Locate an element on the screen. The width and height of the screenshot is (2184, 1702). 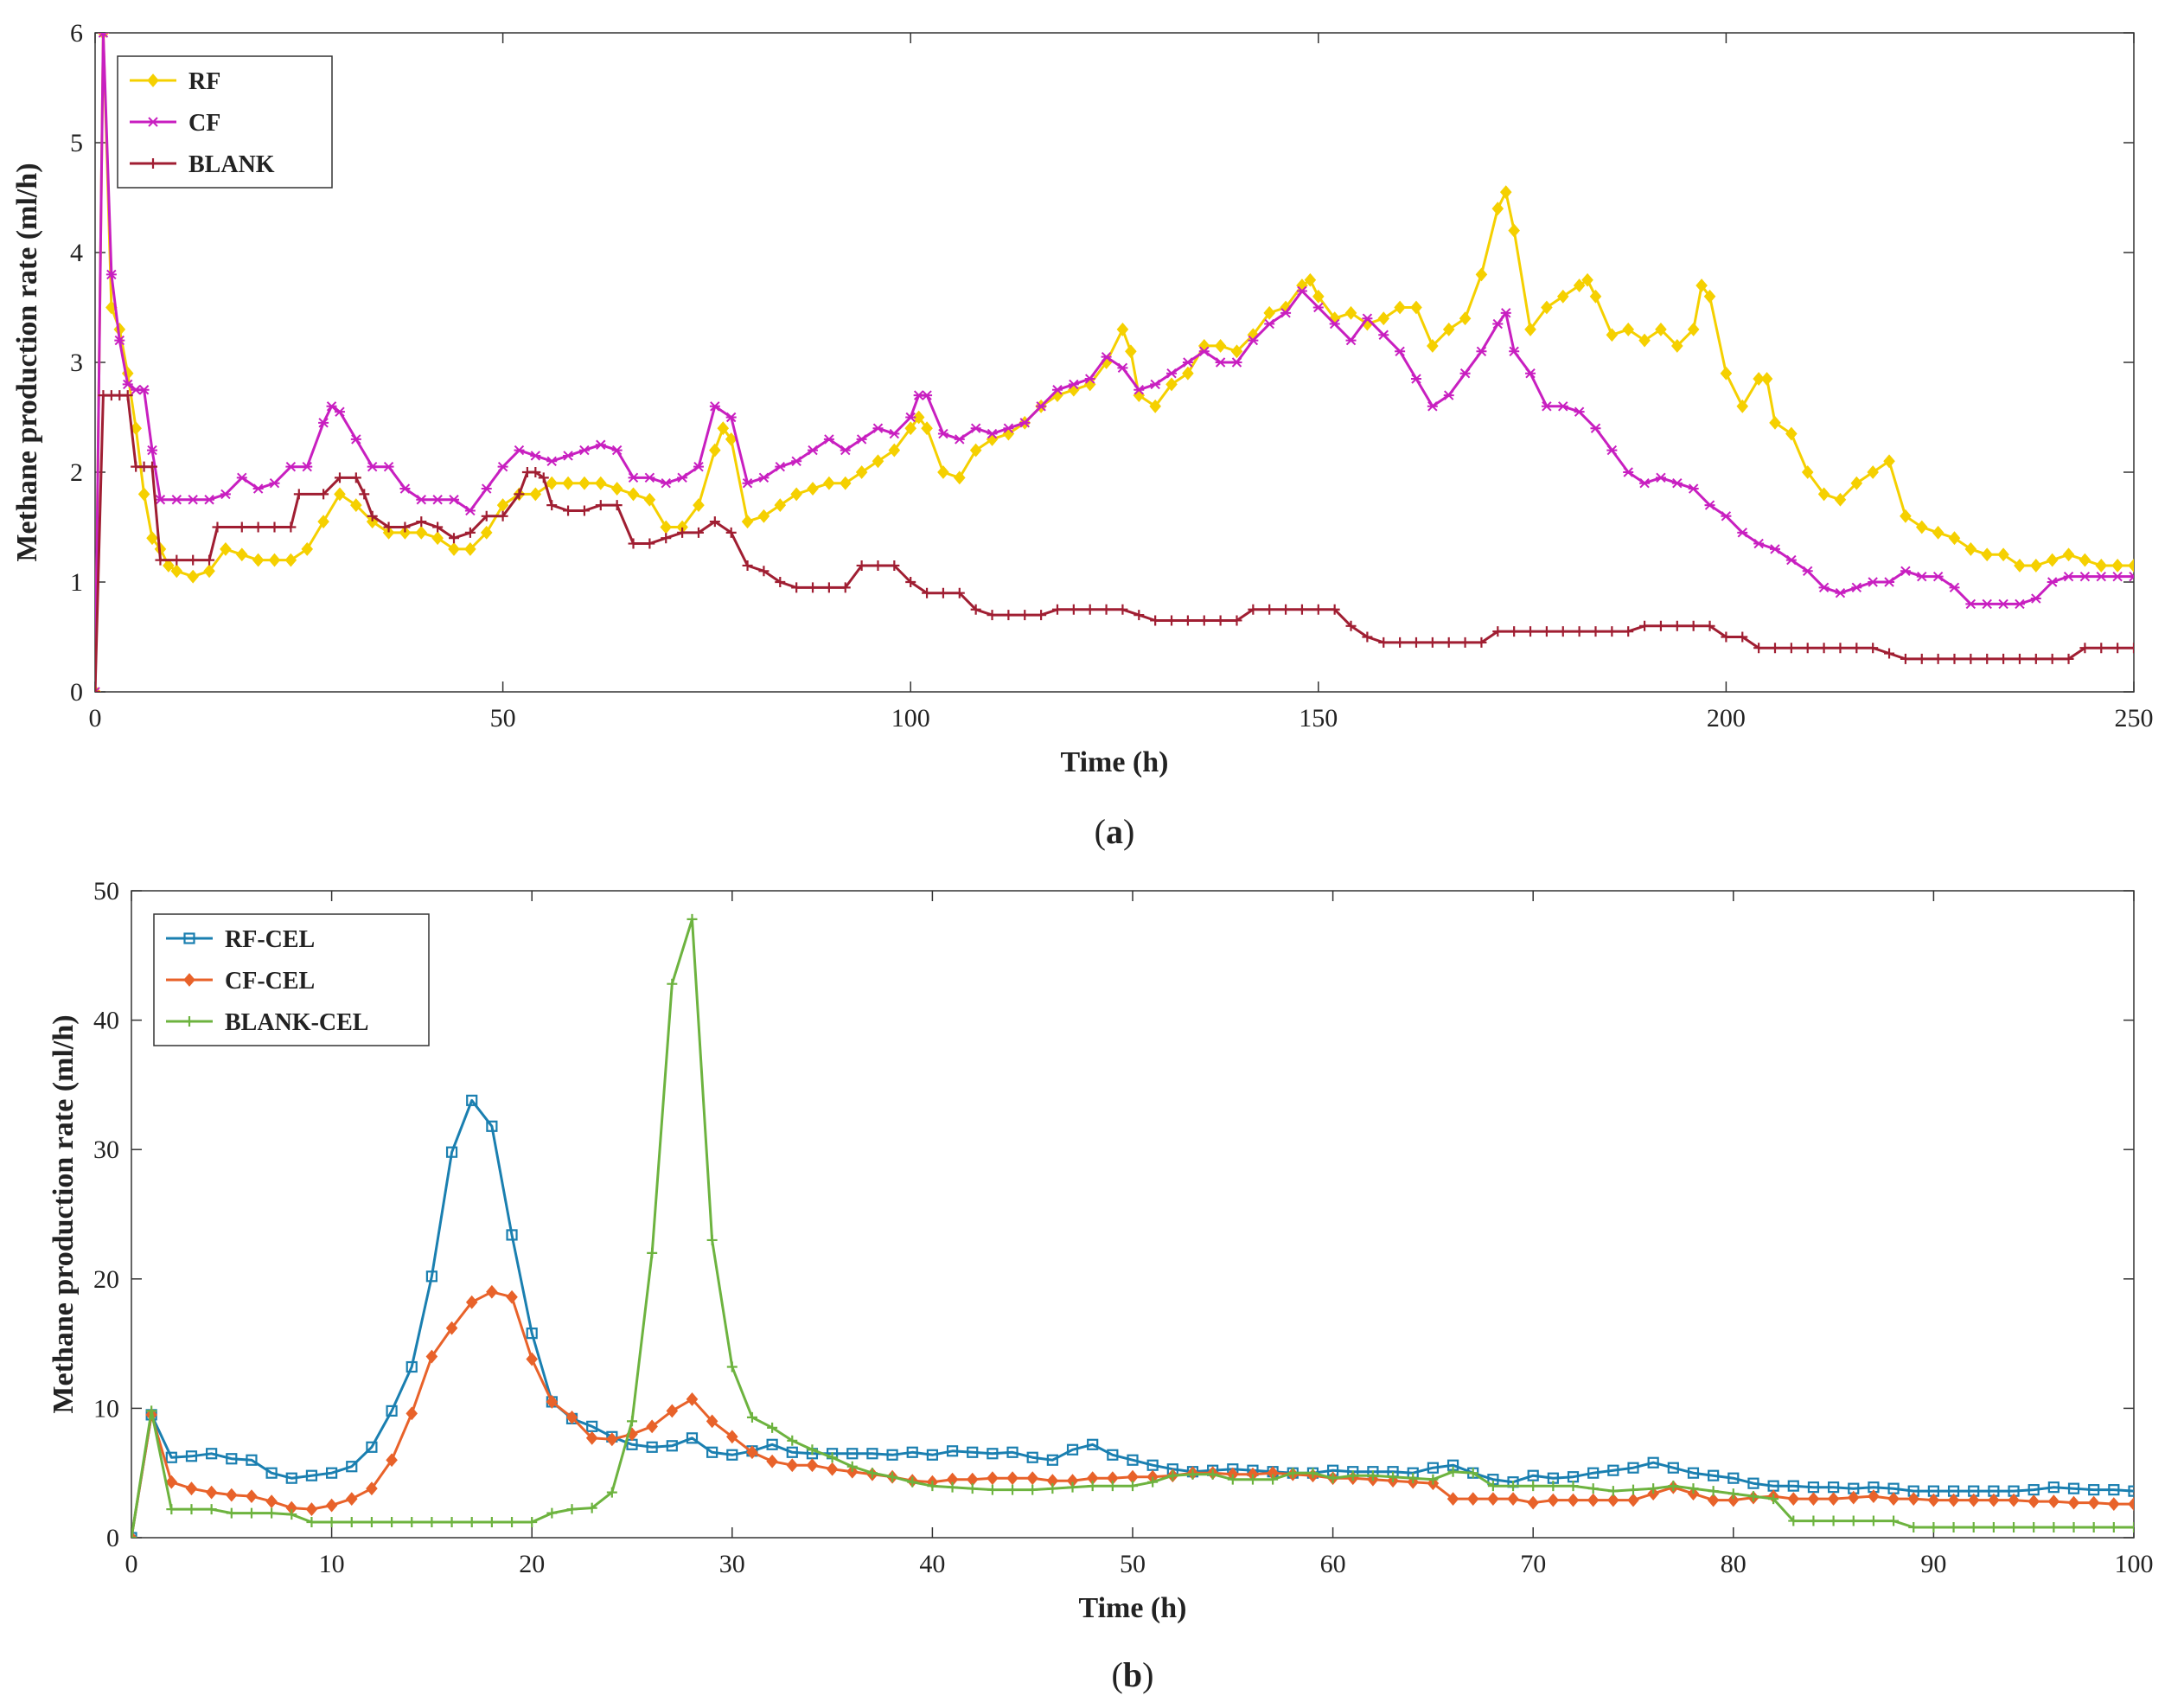
x-axis-label: Time (h) is located at coordinates (1115, 762).